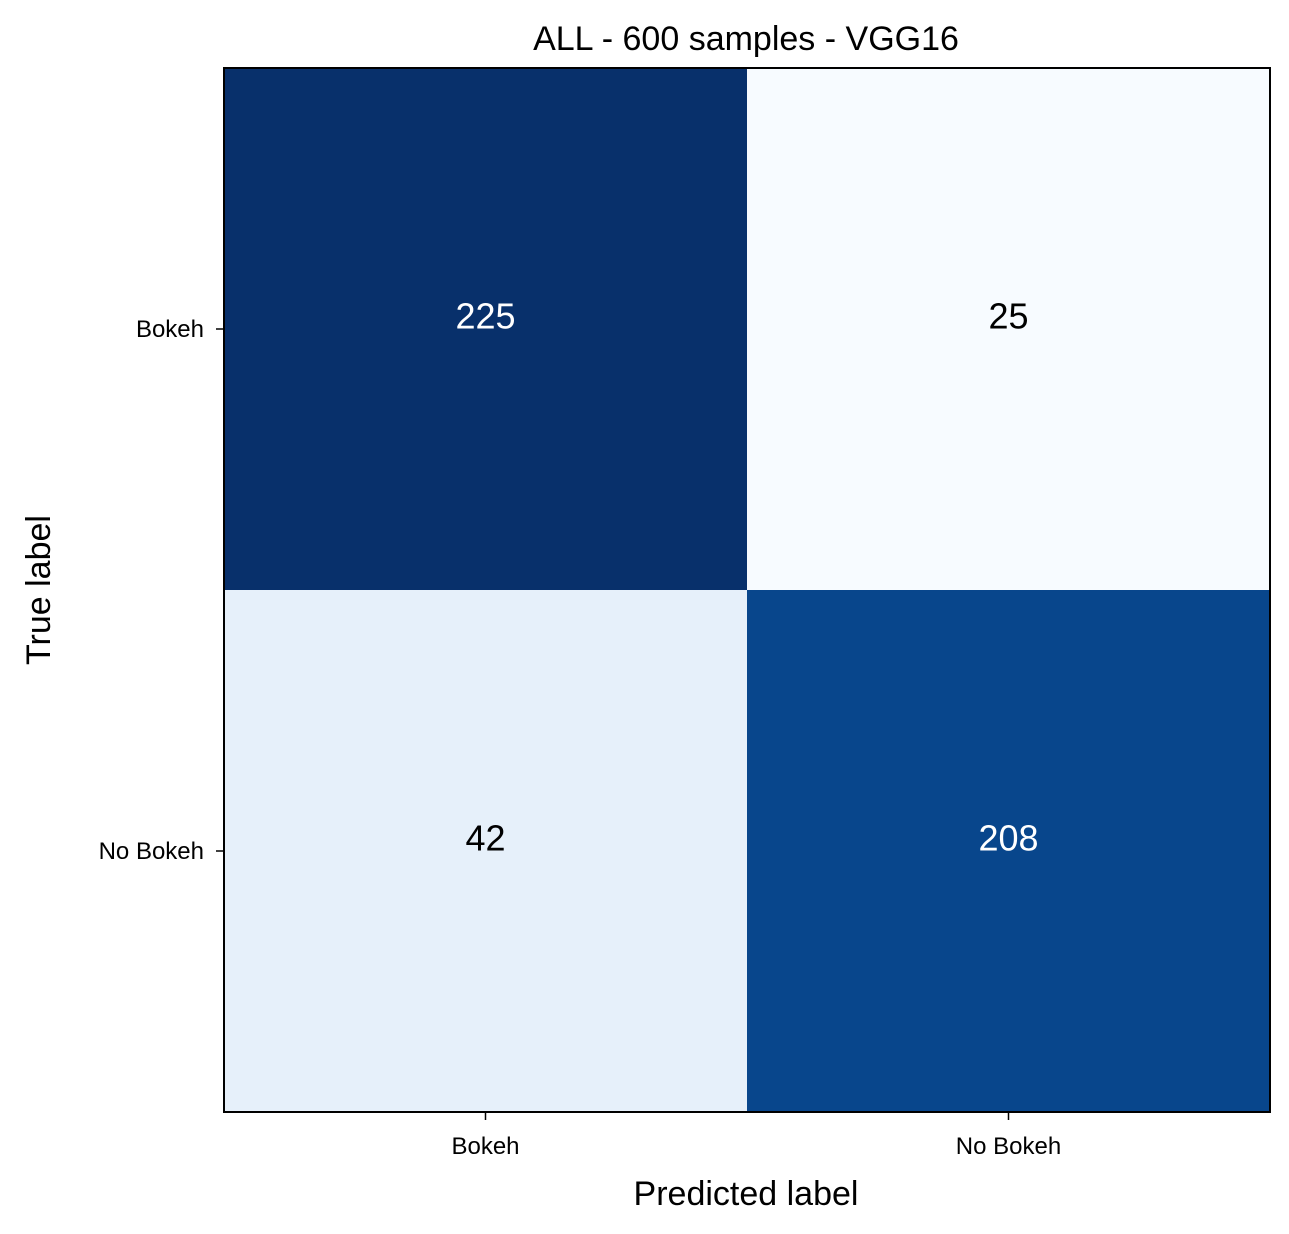 This screenshot has height=1234, width=1289. I want to click on y-tick-label: No Bokeh, so click(151, 851).